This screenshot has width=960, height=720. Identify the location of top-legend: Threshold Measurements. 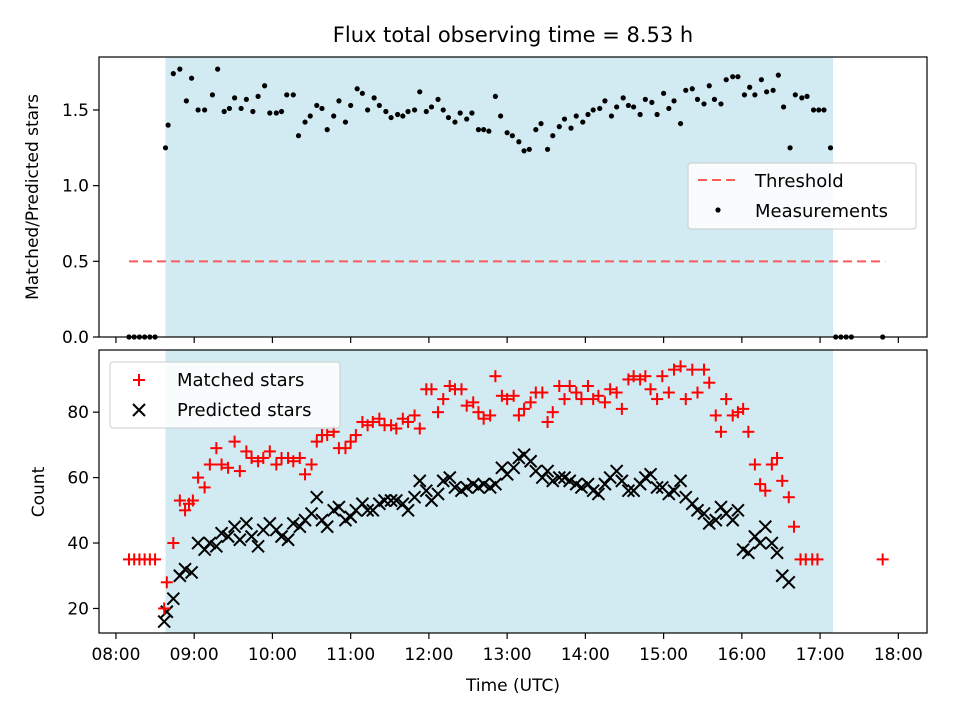
(802, 196).